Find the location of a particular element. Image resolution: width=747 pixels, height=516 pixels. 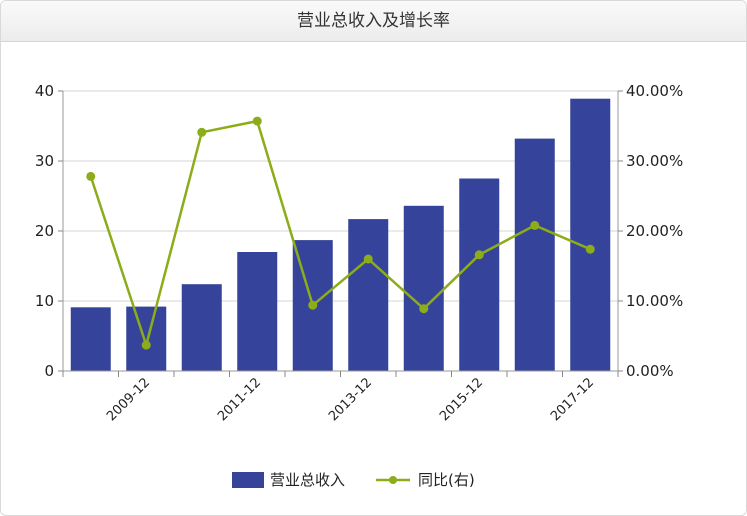

x-tick-label: 2013-12 is located at coordinates (350, 399).